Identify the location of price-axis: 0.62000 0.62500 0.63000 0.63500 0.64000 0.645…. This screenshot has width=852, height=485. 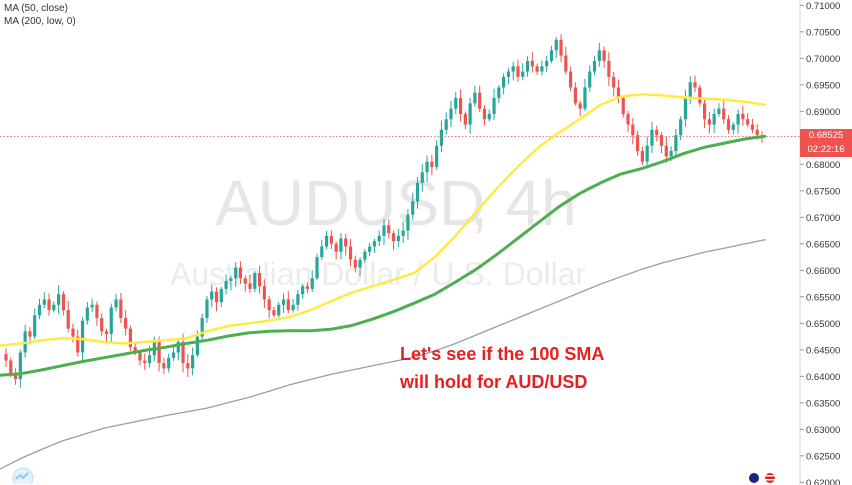
(825, 242).